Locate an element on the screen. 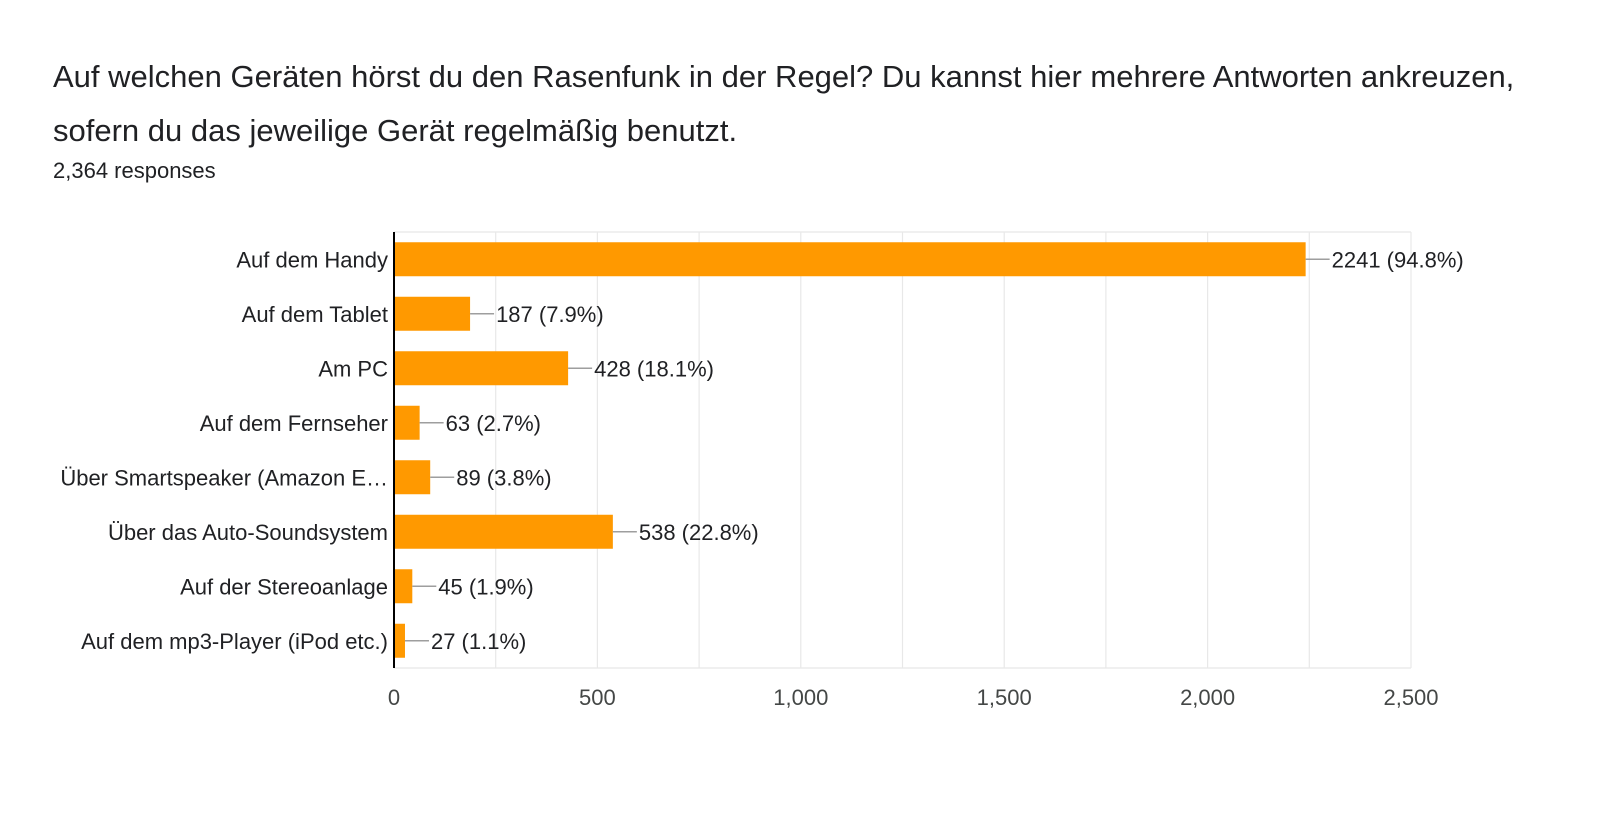  x-tick-label: 0 is located at coordinates (394, 697).